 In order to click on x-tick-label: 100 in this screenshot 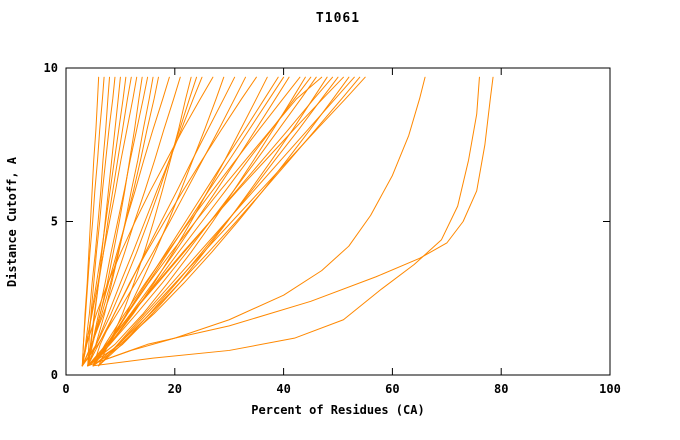, I will do `click(610, 389)`.